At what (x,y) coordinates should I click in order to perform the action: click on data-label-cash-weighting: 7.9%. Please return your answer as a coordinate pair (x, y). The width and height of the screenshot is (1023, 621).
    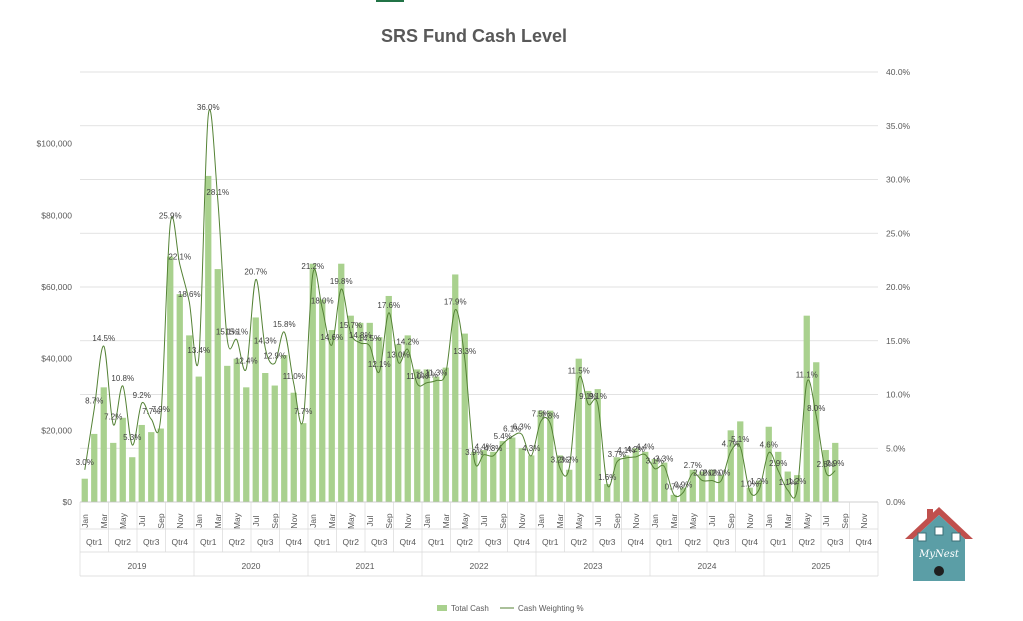
    Looking at the image, I should click on (161, 409).